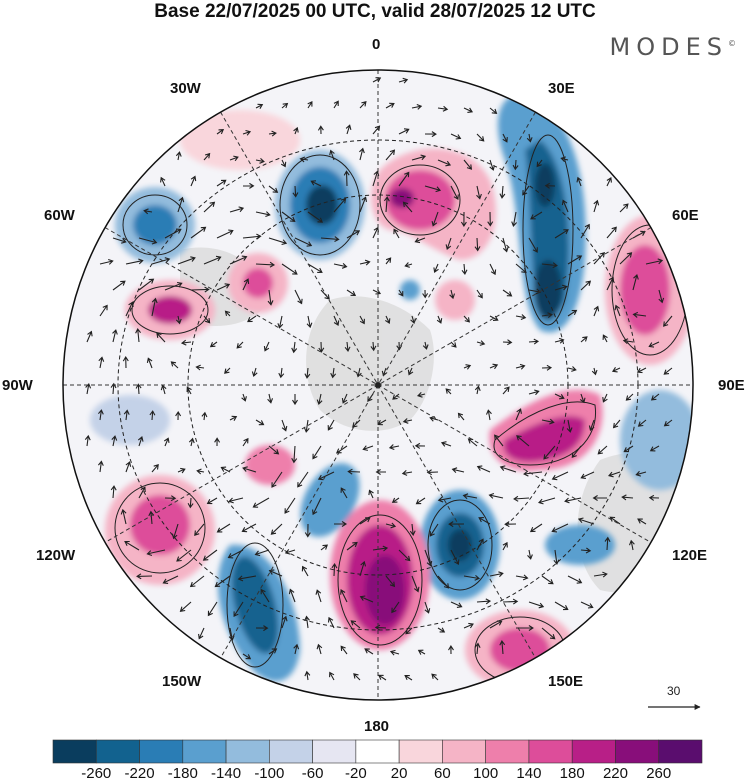 The image size is (750, 783). What do you see at coordinates (258, 283) in the screenshot?
I see `high-8-core` at bounding box center [258, 283].